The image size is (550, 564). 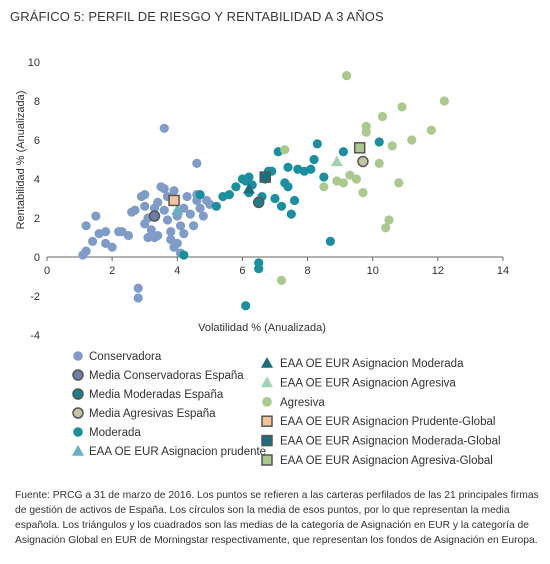 I want to click on y-tick-label: 10, so click(x=34, y=63).